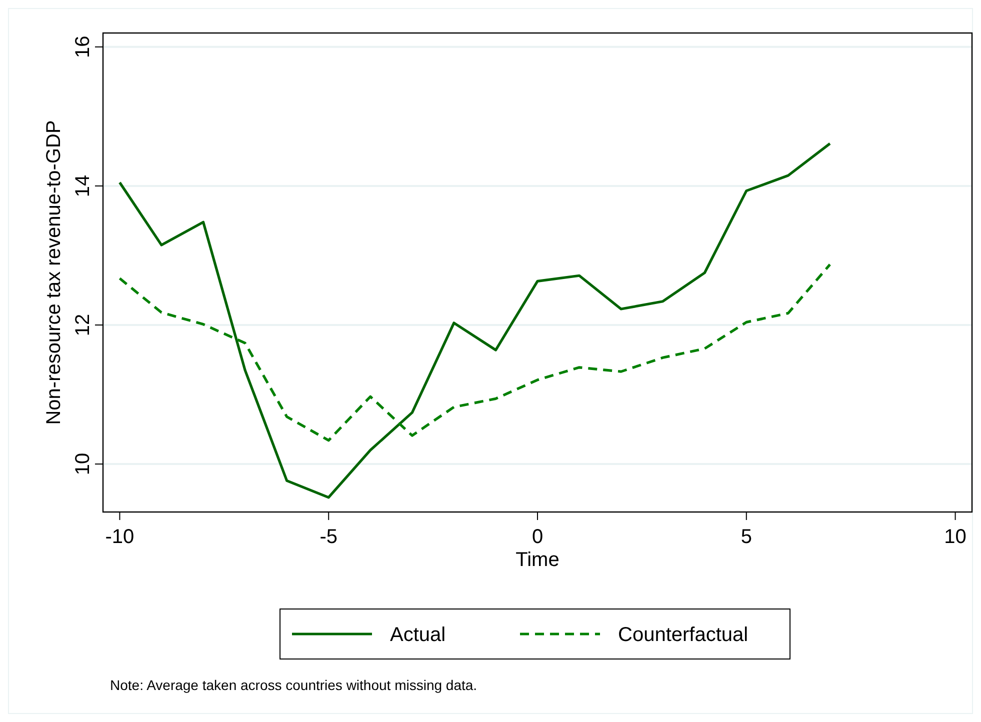  Describe the element at coordinates (83, 186) in the screenshot. I see `y-tick-label: 14` at that location.